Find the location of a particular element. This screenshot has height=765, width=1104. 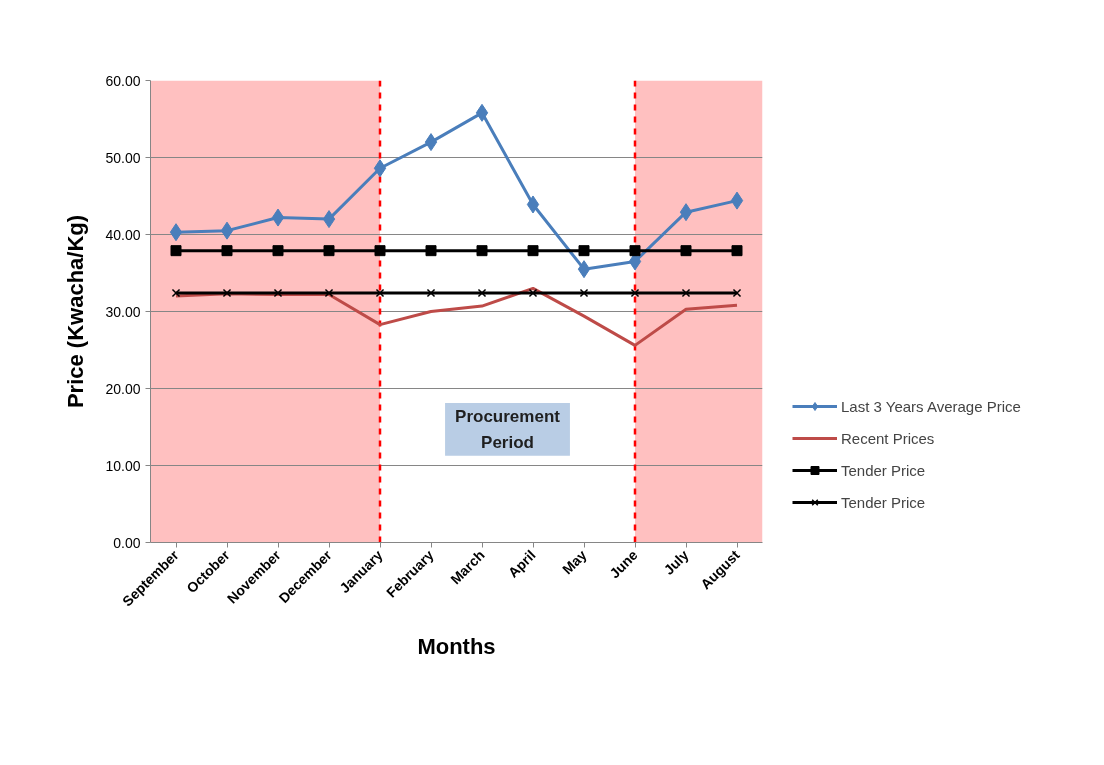

y-tick-label: 50.00 is located at coordinates (123, 157).